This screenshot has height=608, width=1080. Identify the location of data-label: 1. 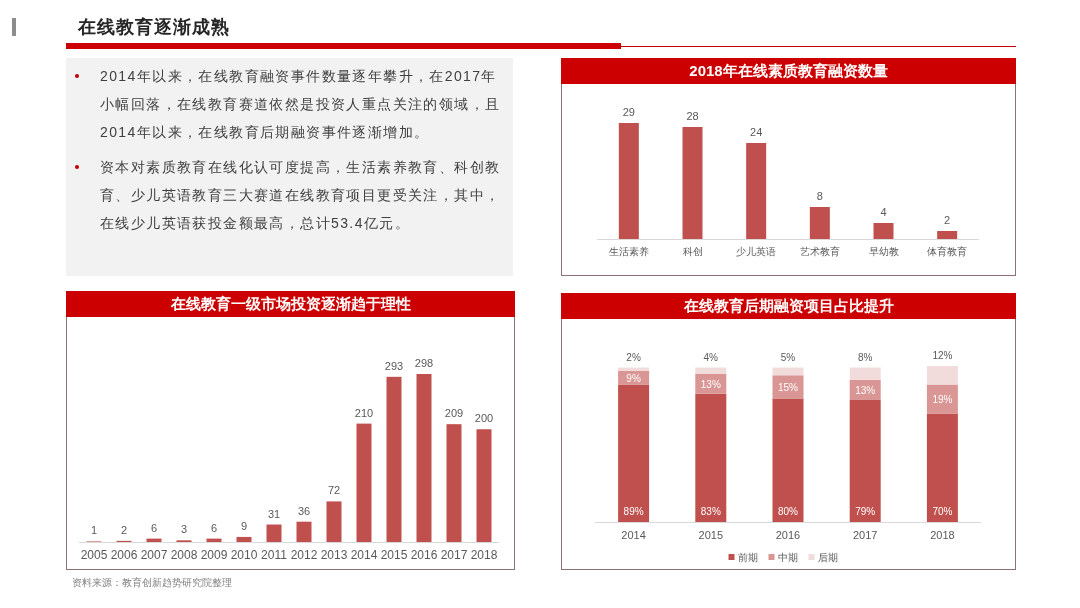
(94, 530).